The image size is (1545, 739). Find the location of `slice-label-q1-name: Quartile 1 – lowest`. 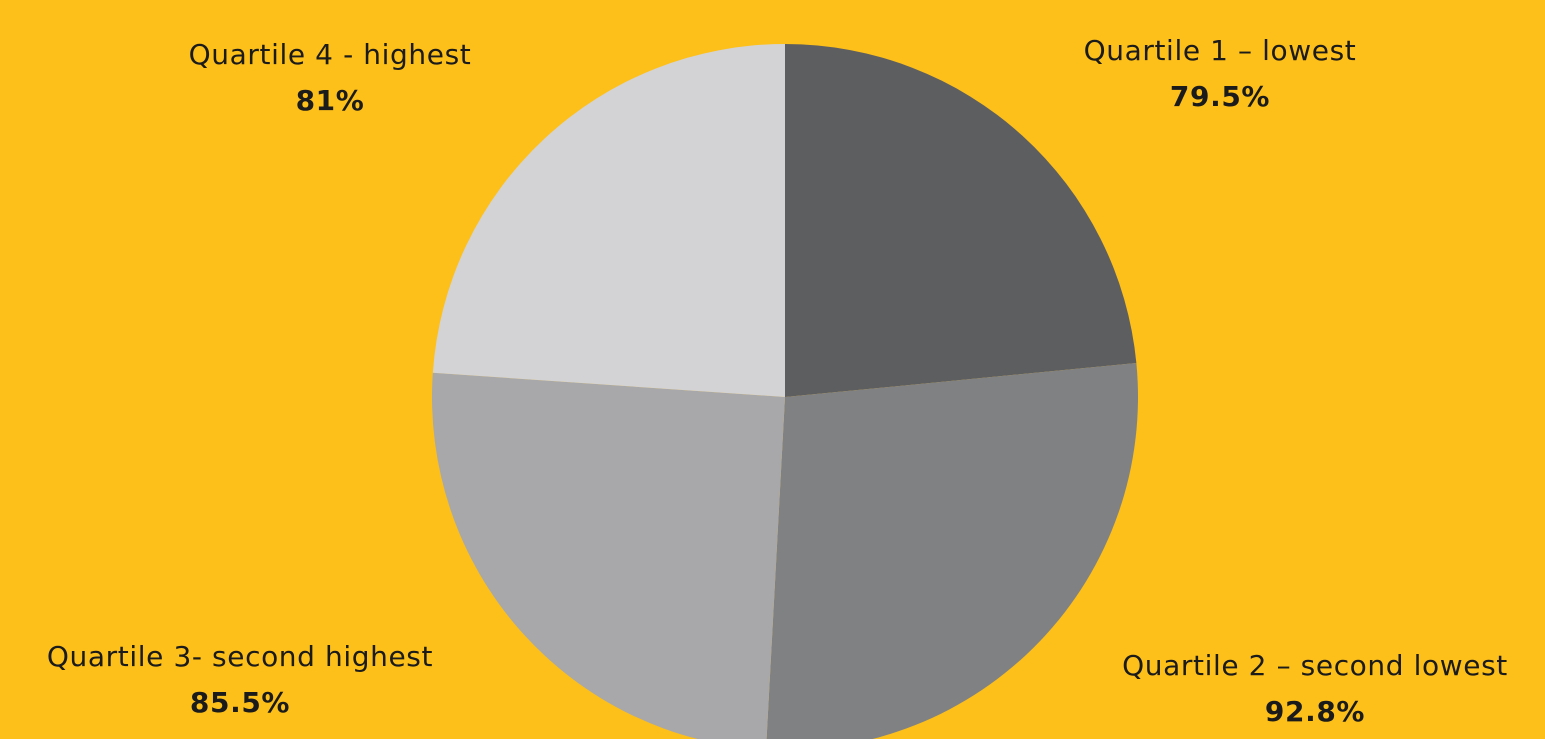

slice-label-q1-name: Quartile 1 – lowest is located at coordinates (1220, 50).